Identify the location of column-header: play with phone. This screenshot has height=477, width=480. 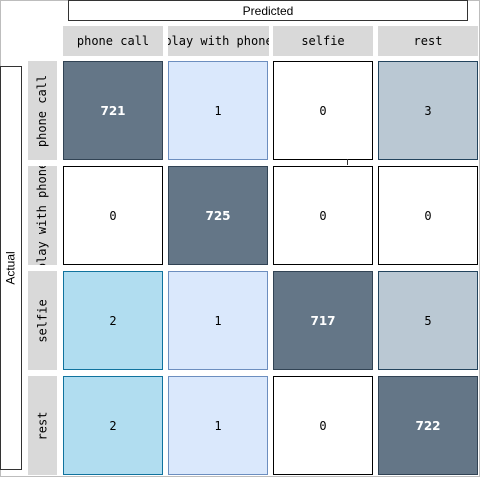
(218, 41).